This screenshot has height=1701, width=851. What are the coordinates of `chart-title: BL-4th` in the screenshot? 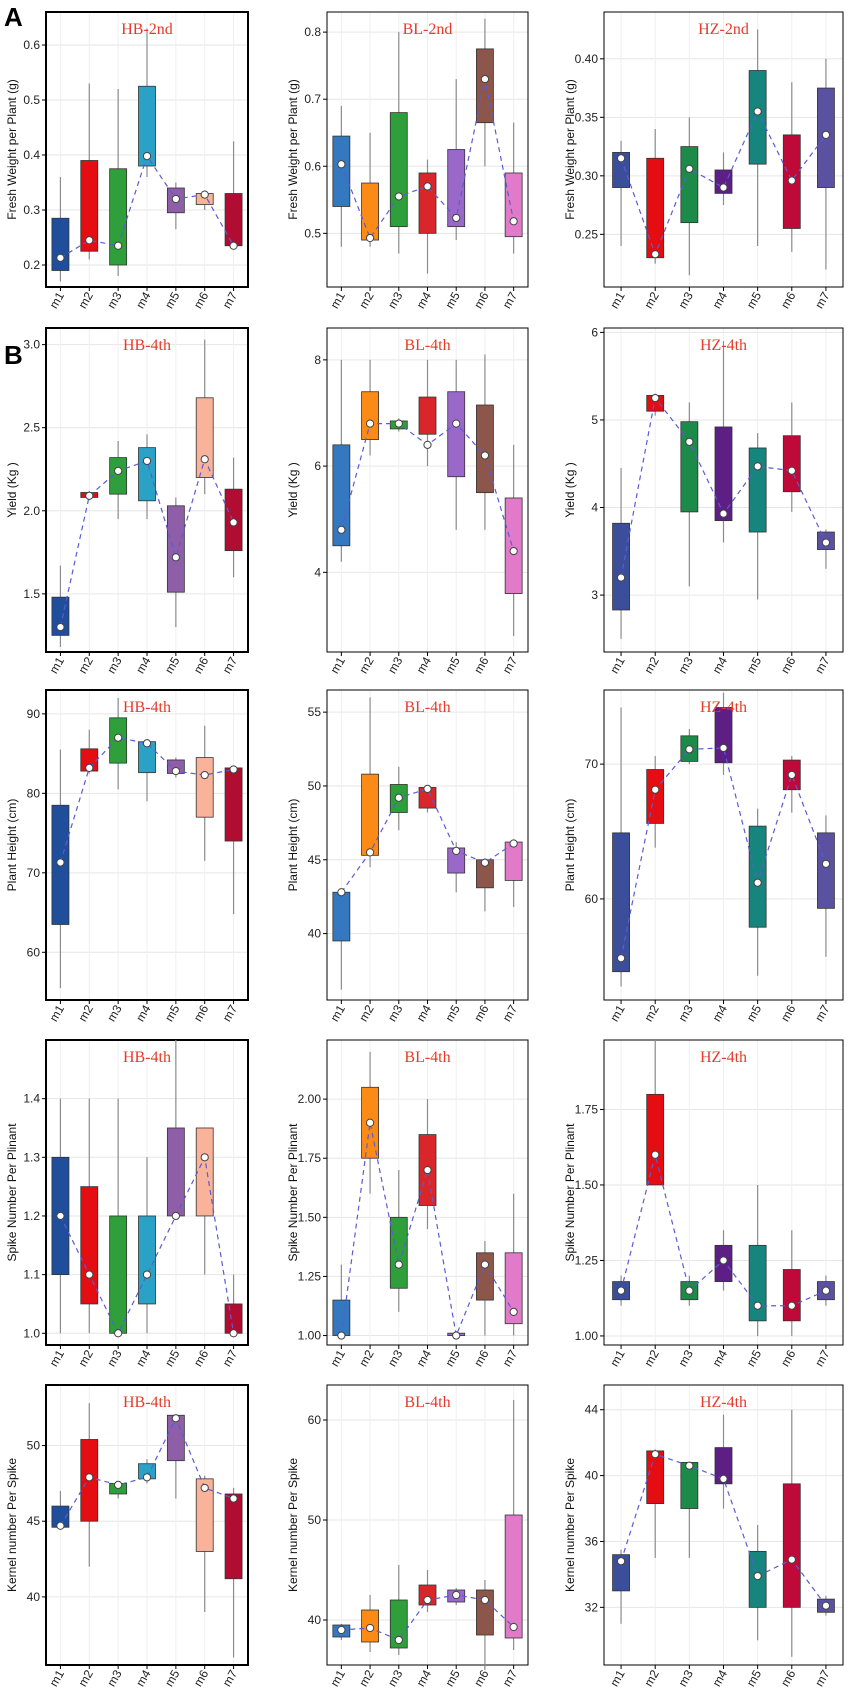 It's located at (427, 707).